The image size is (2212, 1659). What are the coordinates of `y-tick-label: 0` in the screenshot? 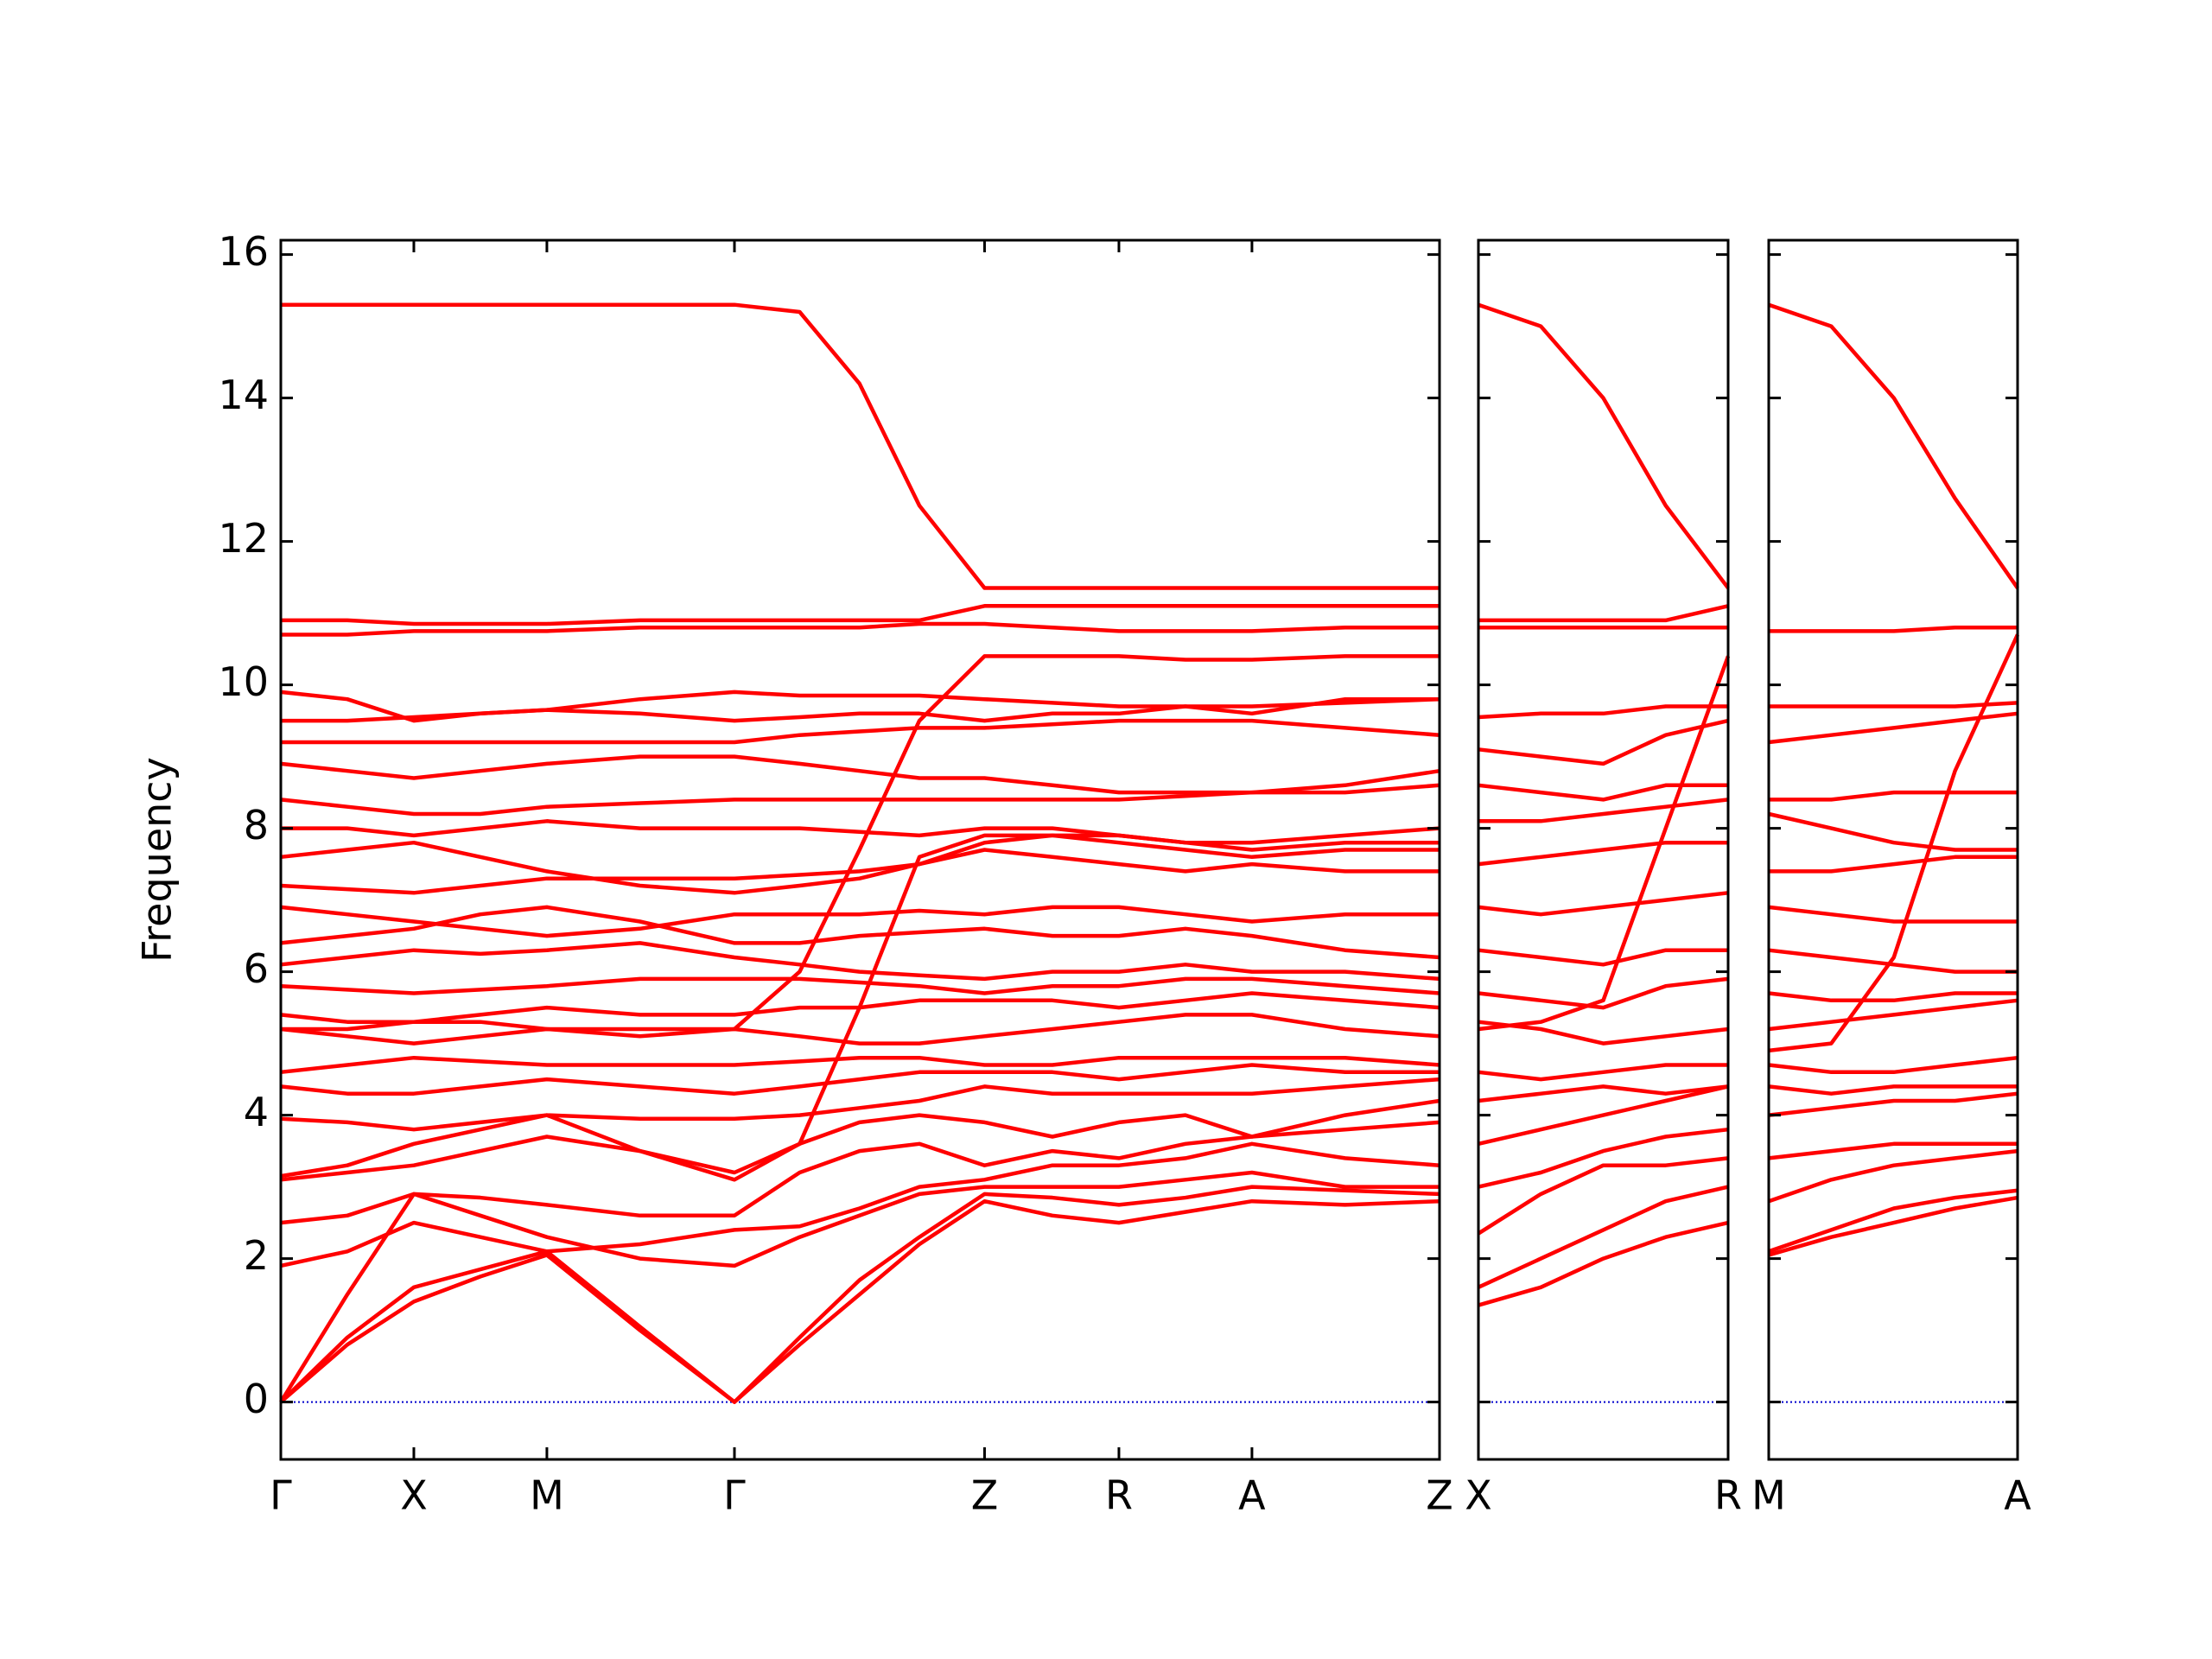 It's located at (256, 1399).